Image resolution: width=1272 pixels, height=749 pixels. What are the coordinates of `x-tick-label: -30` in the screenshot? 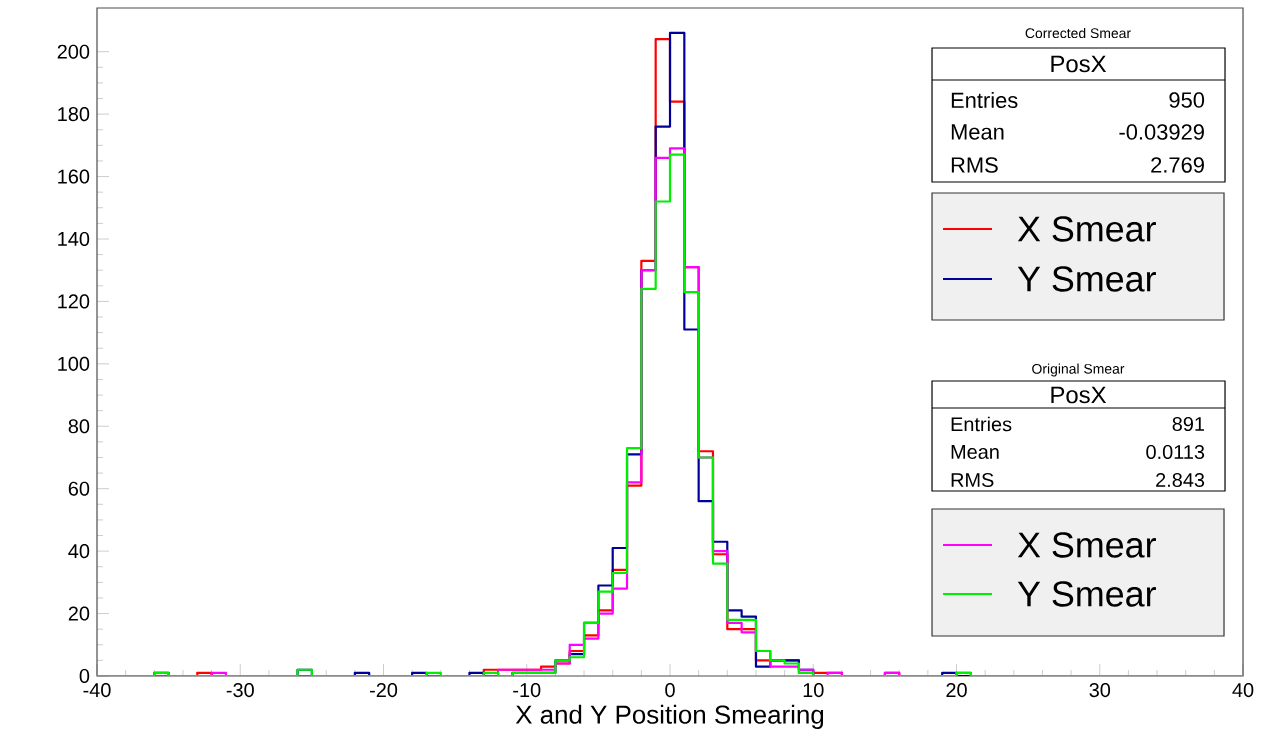 It's located at (240, 690).